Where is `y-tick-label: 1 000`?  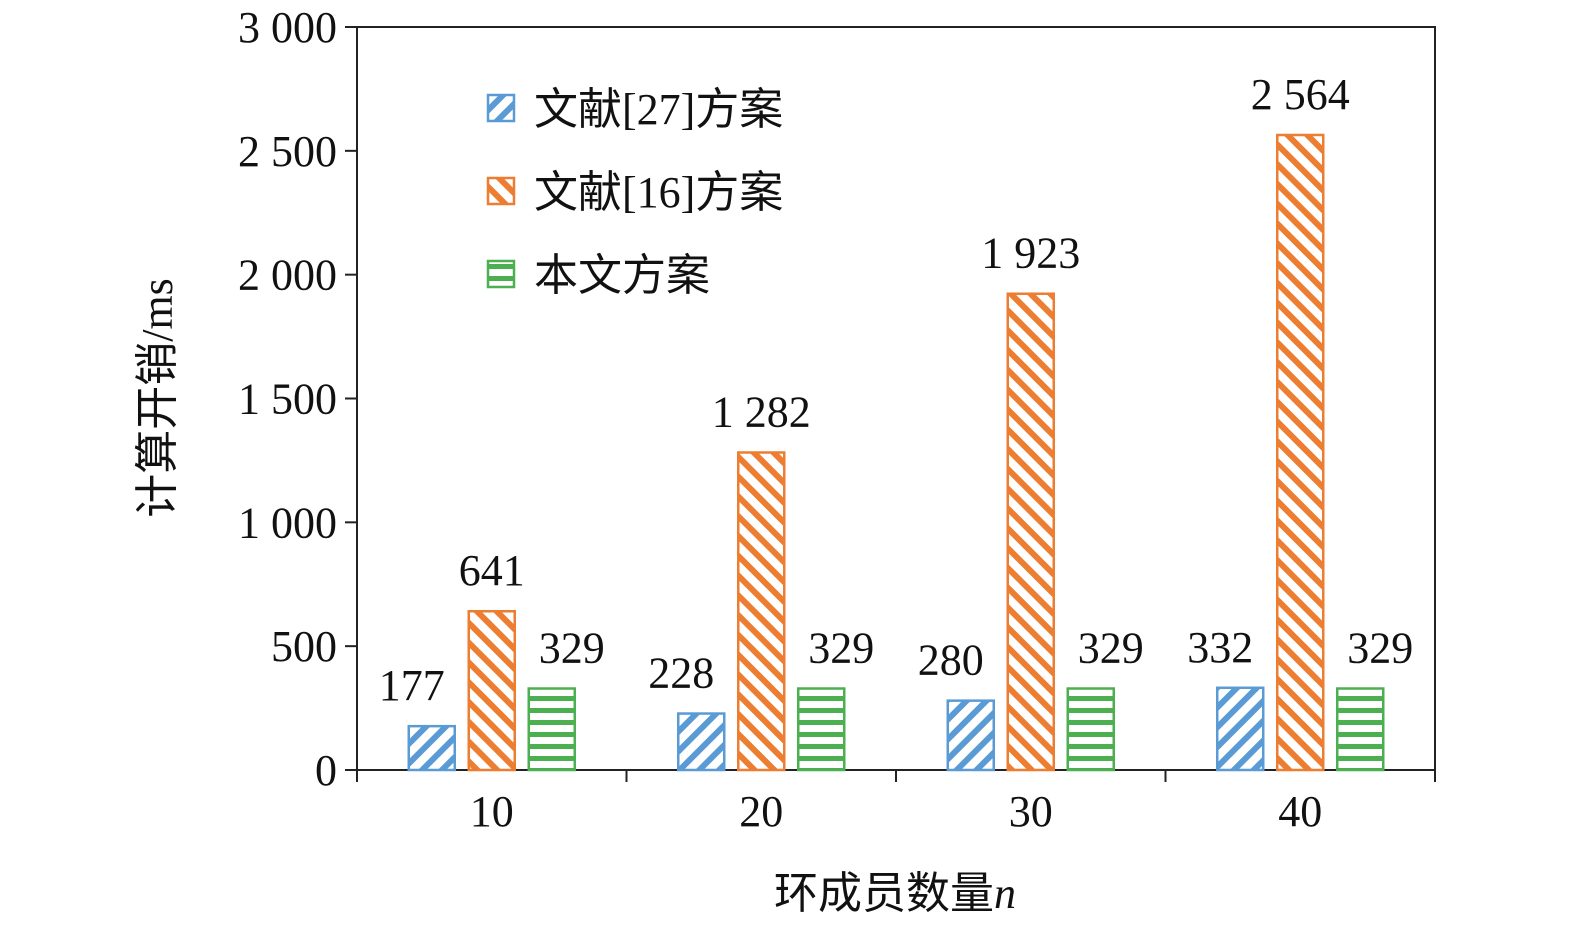 y-tick-label: 1 000 is located at coordinates (287, 522).